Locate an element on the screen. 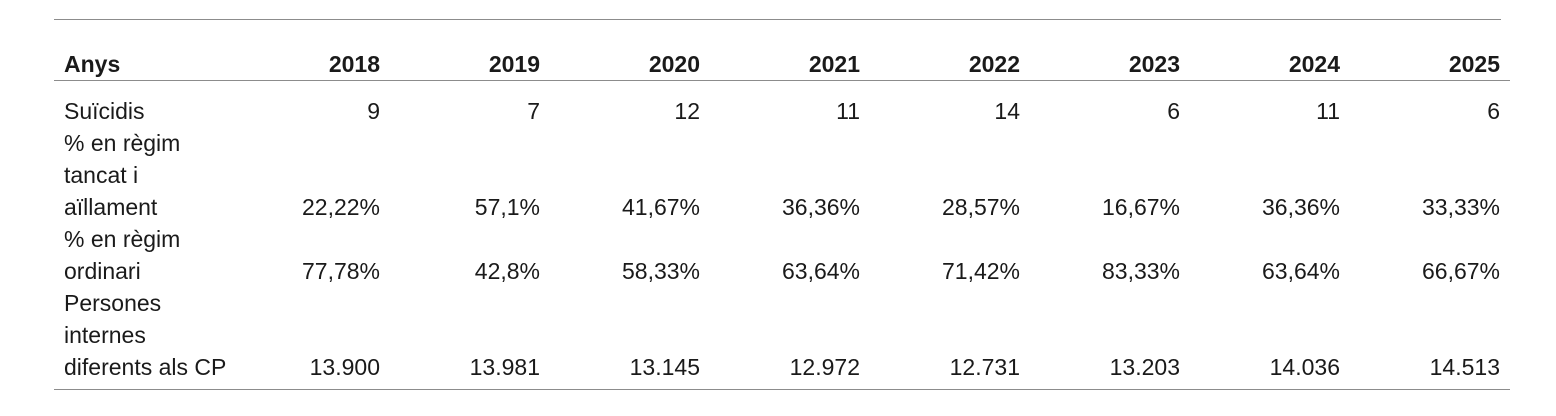 The image size is (1556, 416). header-year: 2021 is located at coordinates (834, 64).